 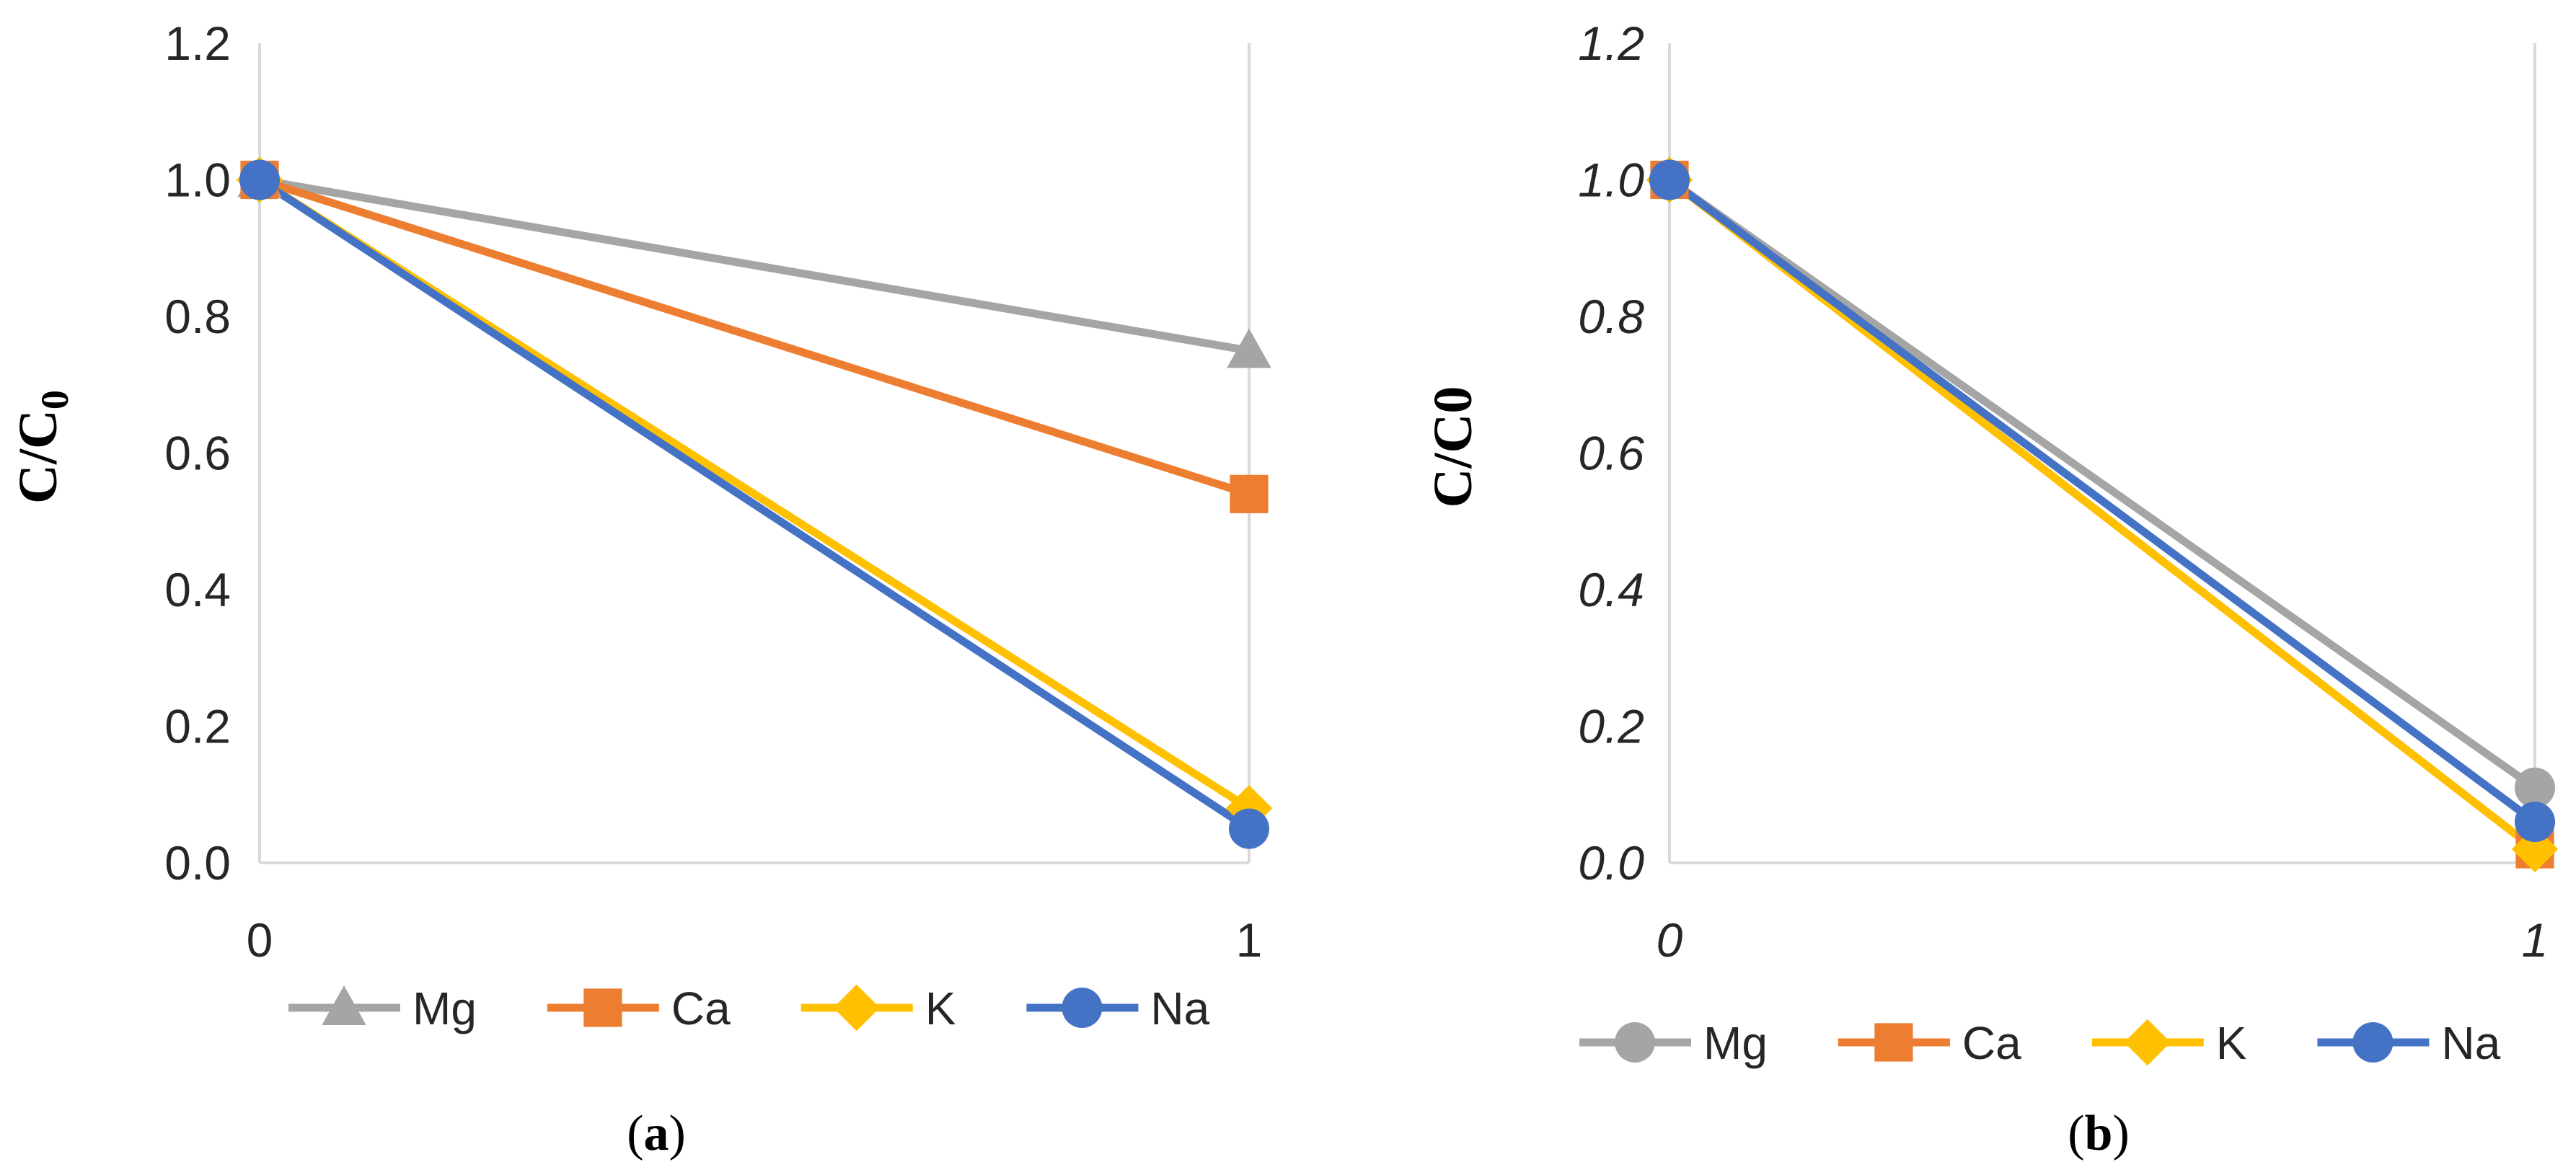 I want to click on caption-letter-b: b, so click(x=2099, y=1133).